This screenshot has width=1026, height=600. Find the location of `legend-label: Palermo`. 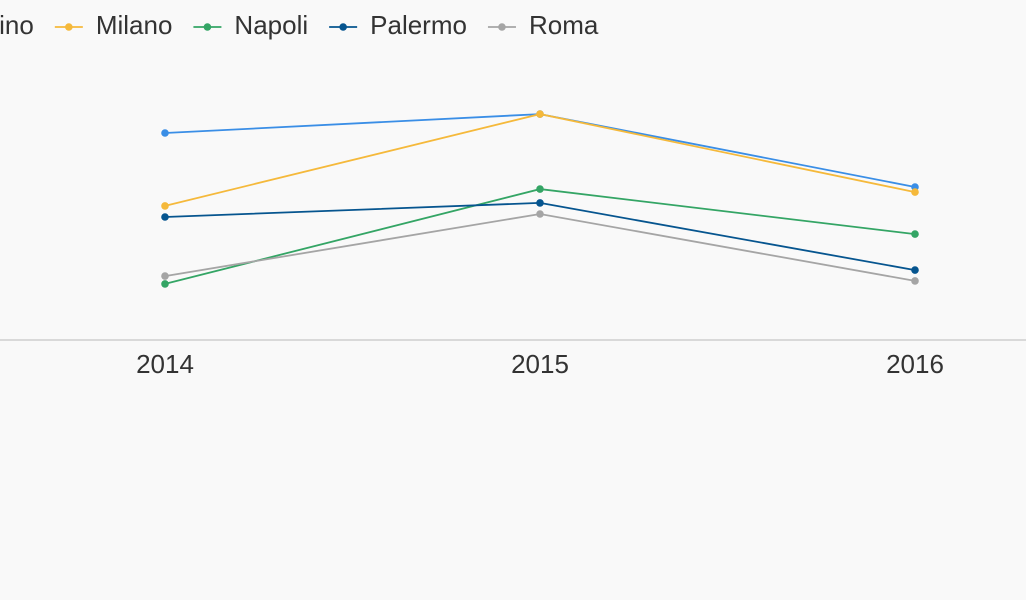

legend-label: Palermo is located at coordinates (418, 25).